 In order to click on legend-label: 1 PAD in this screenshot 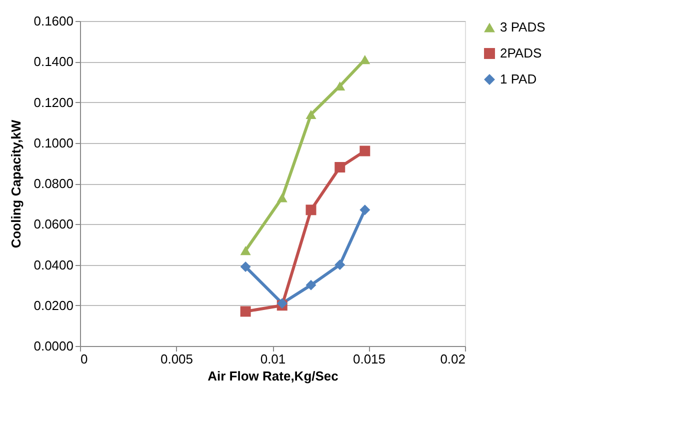, I will do `click(518, 79)`.